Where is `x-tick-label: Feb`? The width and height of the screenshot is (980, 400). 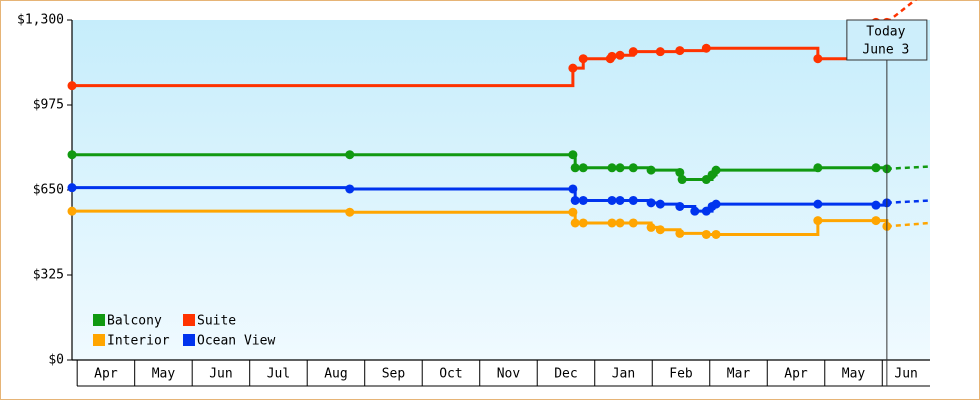
x-tick-label: Feb is located at coordinates (681, 374).